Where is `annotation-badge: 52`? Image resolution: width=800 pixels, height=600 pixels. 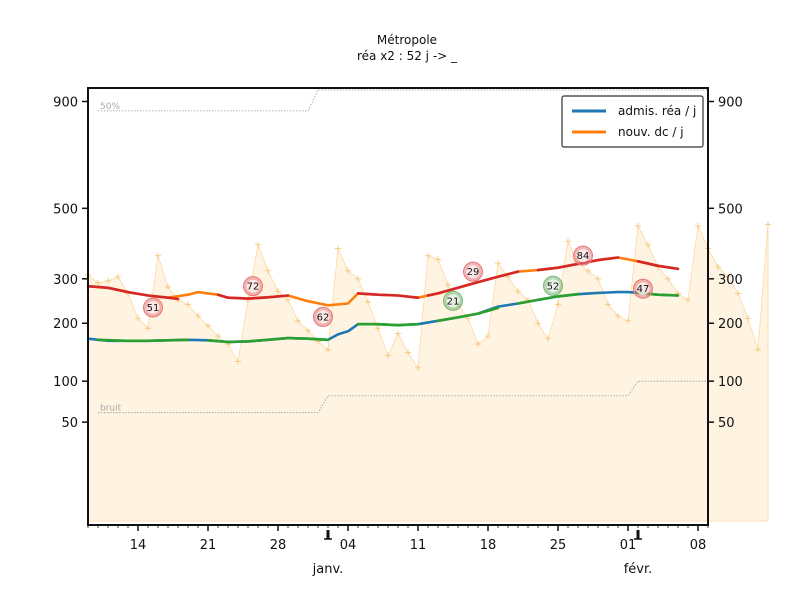 annotation-badge: 52 is located at coordinates (553, 285).